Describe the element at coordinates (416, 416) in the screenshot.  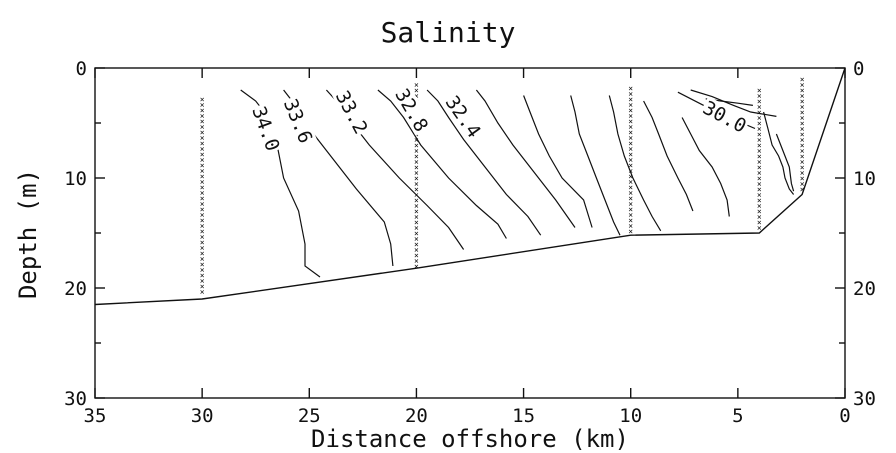
I see `x-tick-label-3: 20` at that location.